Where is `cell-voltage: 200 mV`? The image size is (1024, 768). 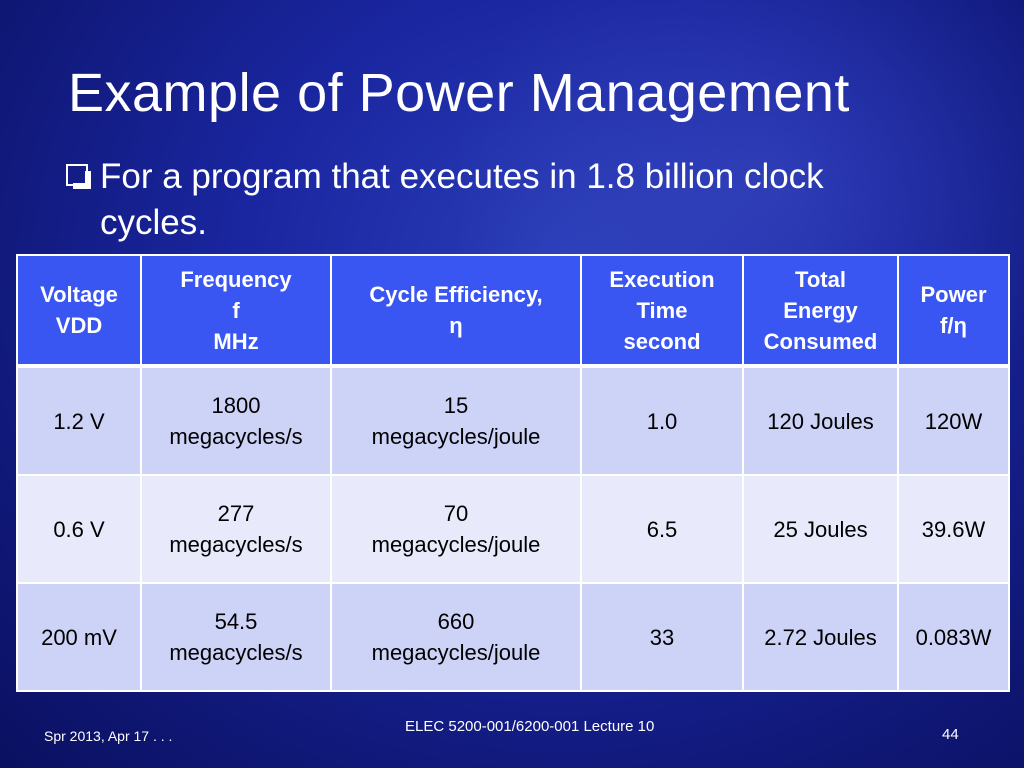 cell-voltage: 200 mV is located at coordinates (79, 637).